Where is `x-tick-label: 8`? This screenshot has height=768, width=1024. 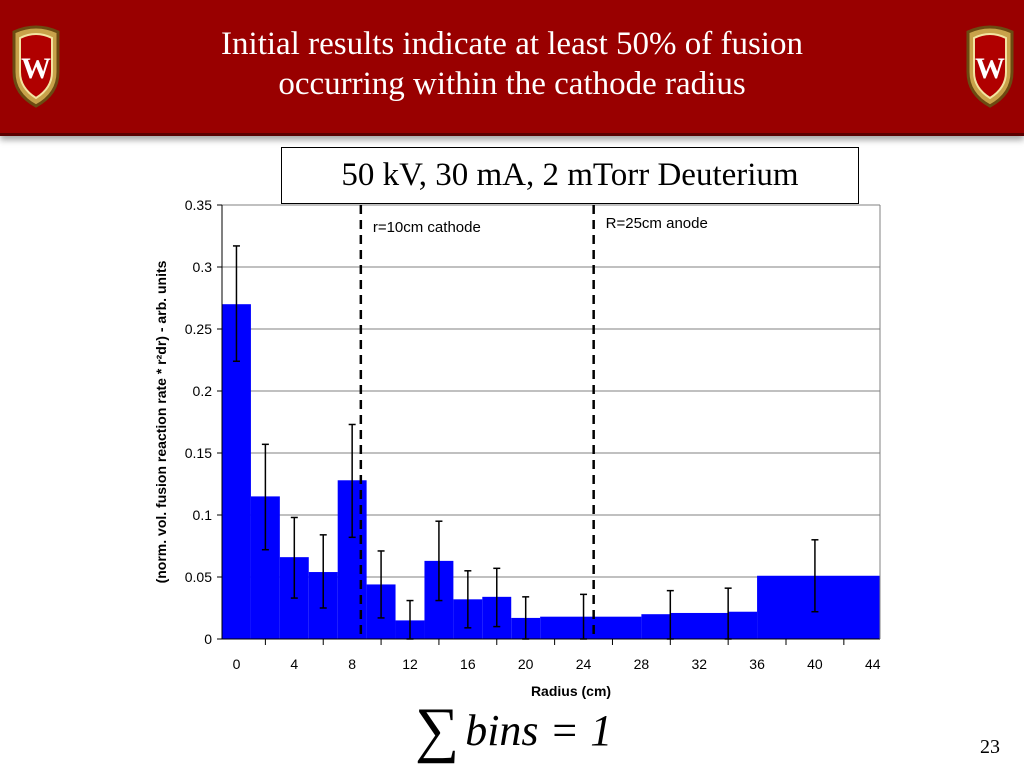
x-tick-label: 8 is located at coordinates (352, 664).